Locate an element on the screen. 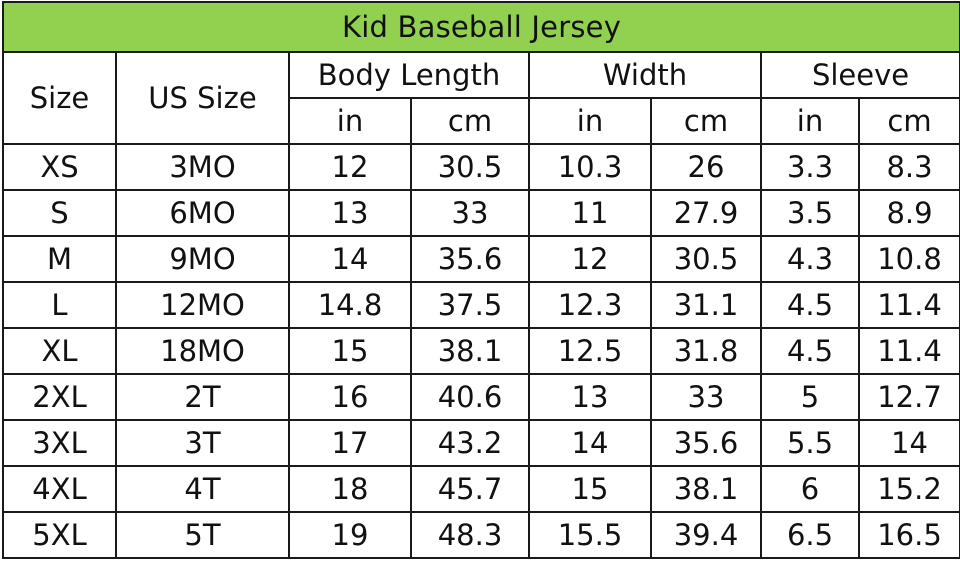 The height and width of the screenshot is (571, 960). header-unit-sleeve-in: in is located at coordinates (810, 121).